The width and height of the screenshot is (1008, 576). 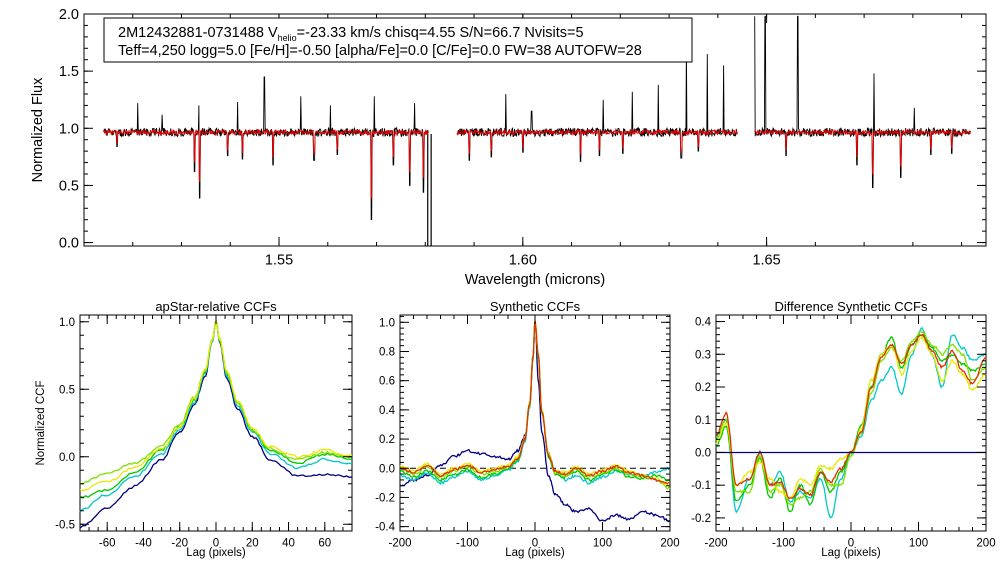 What do you see at coordinates (69, 72) in the screenshot?
I see `y-tick-label: 1.5` at bounding box center [69, 72].